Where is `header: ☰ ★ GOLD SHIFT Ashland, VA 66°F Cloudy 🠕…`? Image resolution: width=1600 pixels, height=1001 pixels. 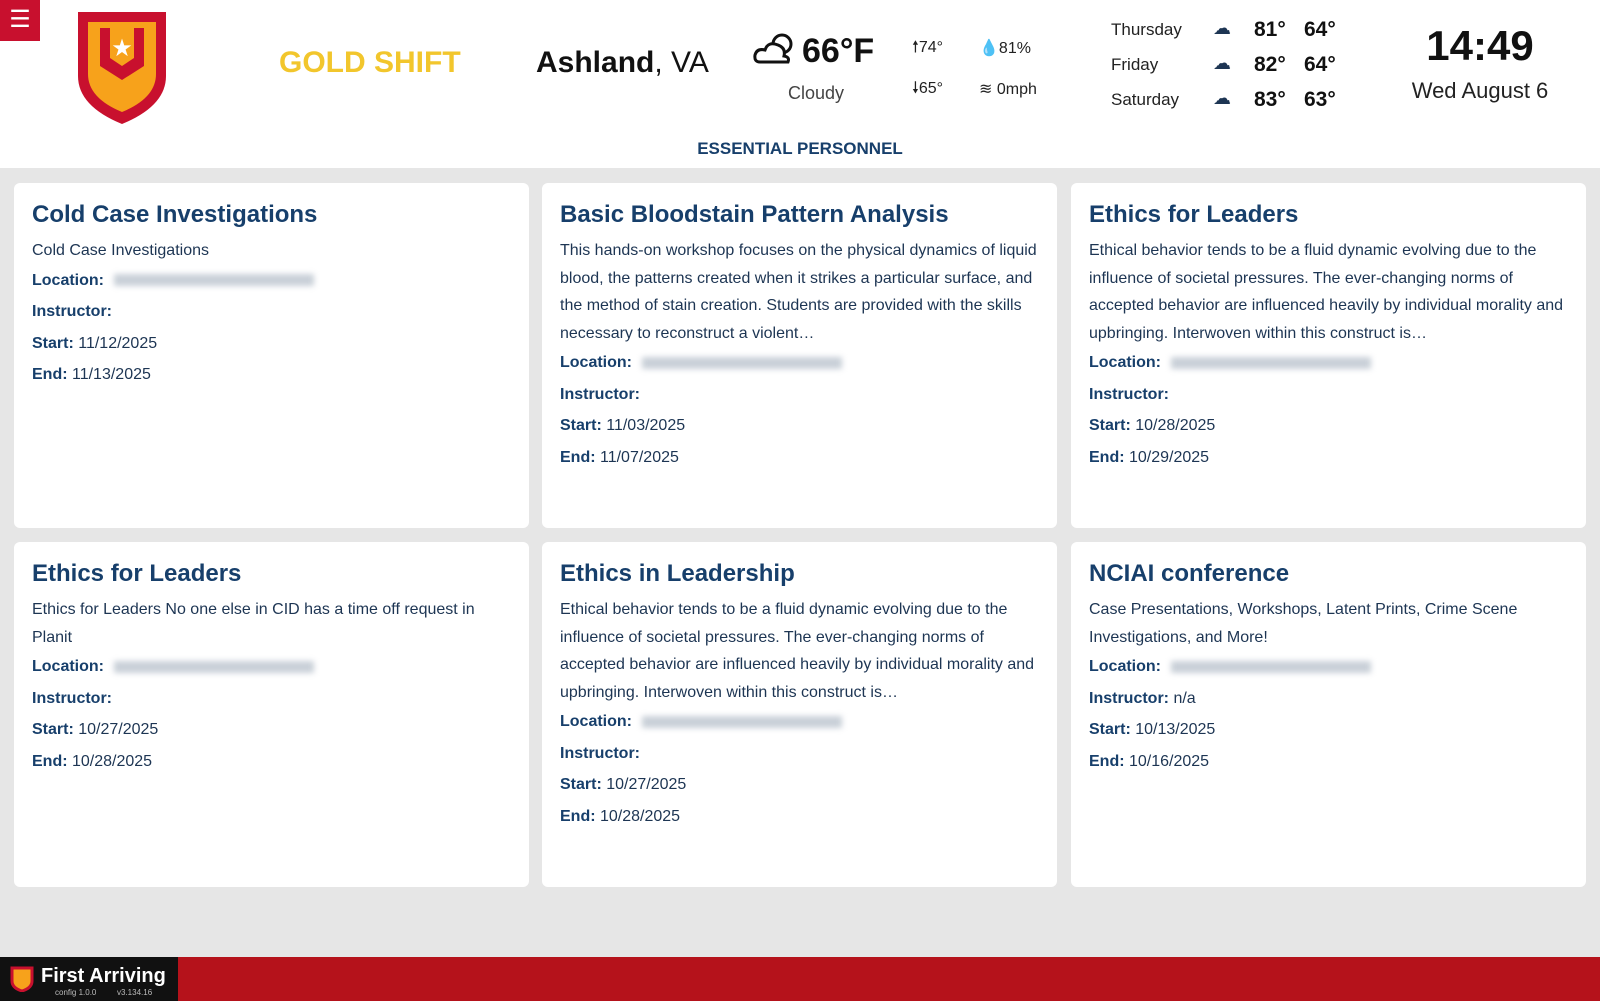 header: ☰ ★ GOLD SHIFT Ashland, VA 66°F Cloudy 🠕… is located at coordinates (800, 65).